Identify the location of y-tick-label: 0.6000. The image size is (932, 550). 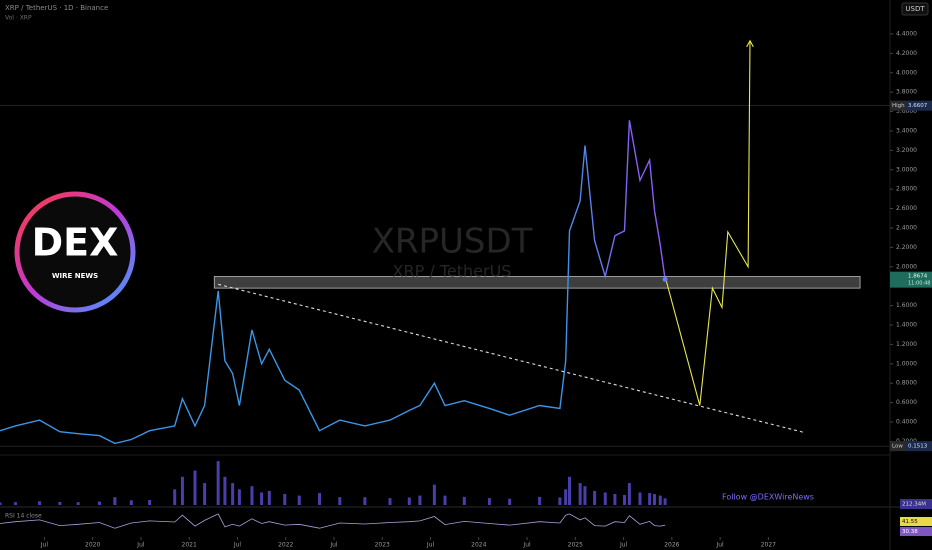
(906, 402).